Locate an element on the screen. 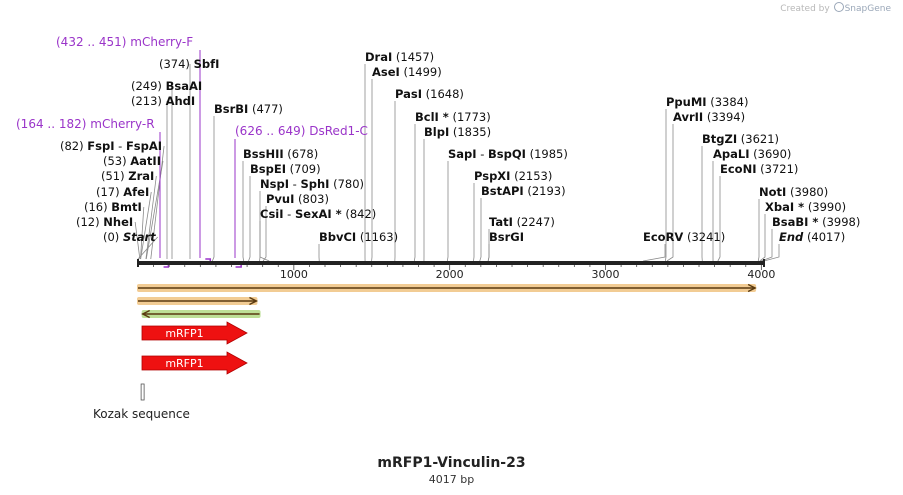  site-label-sapi: SapI - BspQI (1985) is located at coordinates (508, 154).